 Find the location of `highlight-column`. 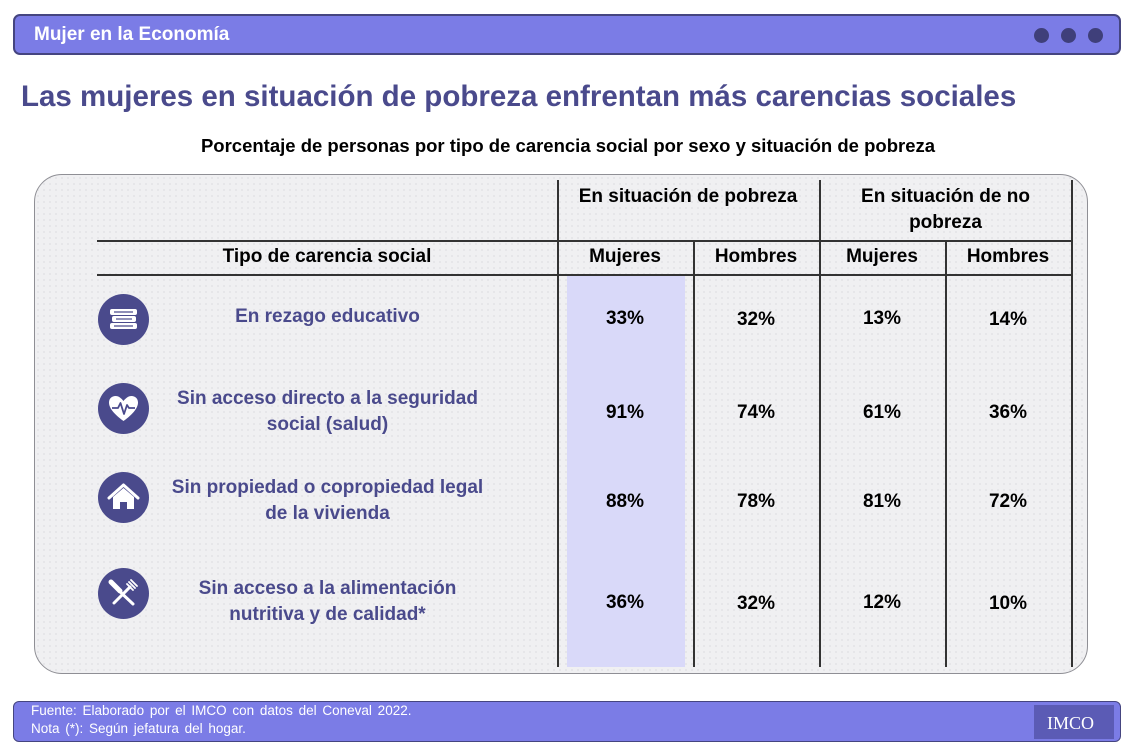

highlight-column is located at coordinates (626, 471).